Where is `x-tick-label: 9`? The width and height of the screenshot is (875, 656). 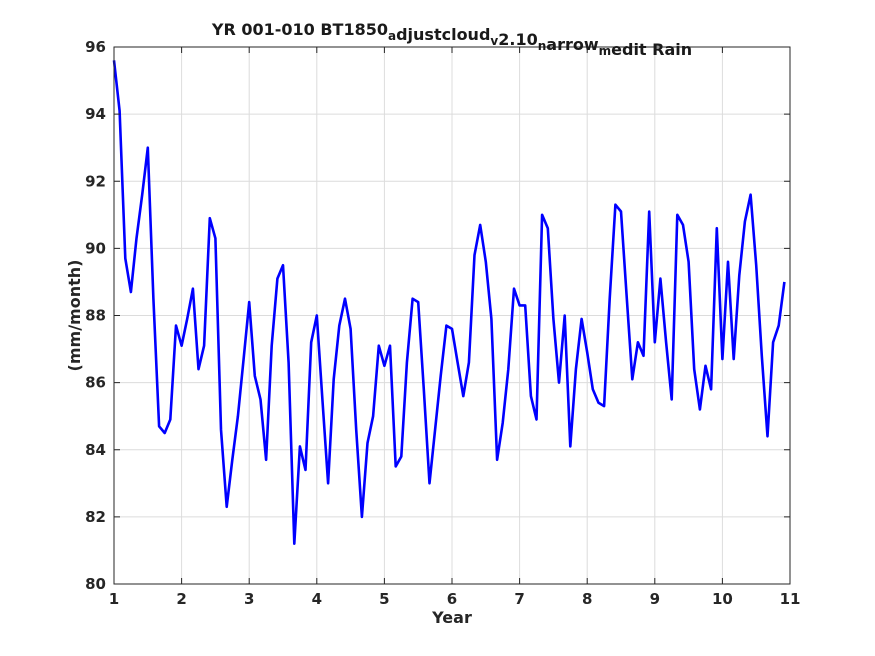 x-tick-label: 9 is located at coordinates (655, 599).